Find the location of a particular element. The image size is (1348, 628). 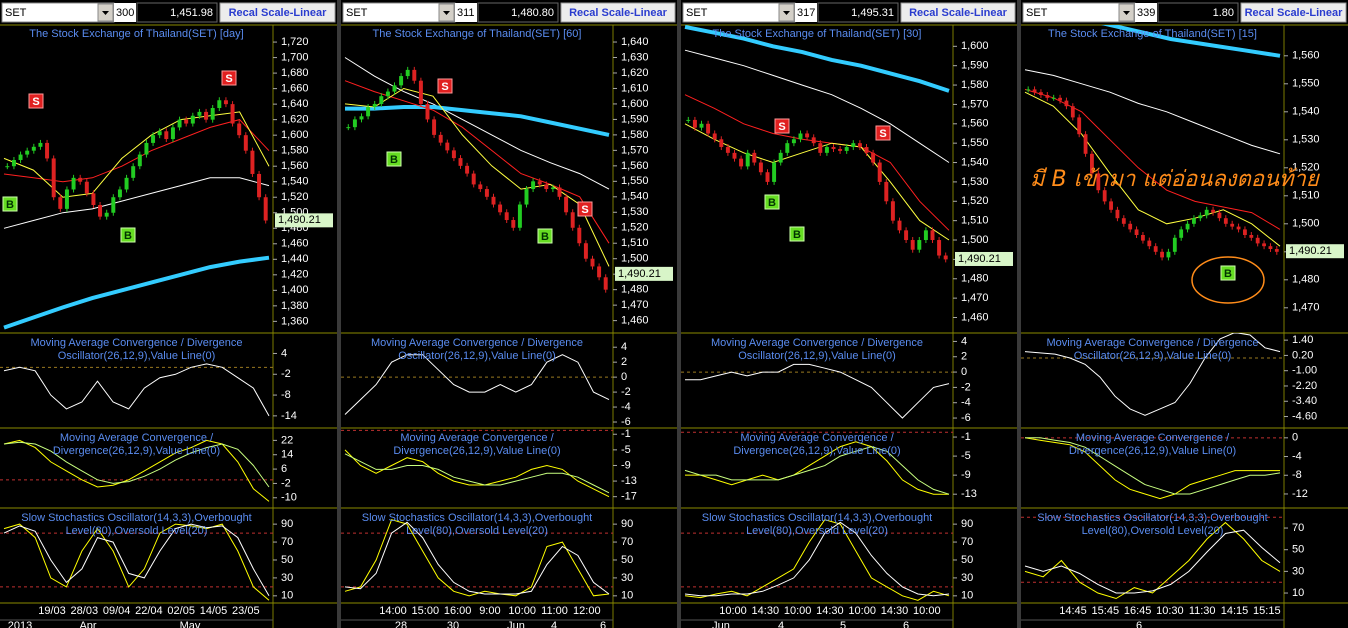

y-tick-label: 1,460 is located at coordinates (295, 244).